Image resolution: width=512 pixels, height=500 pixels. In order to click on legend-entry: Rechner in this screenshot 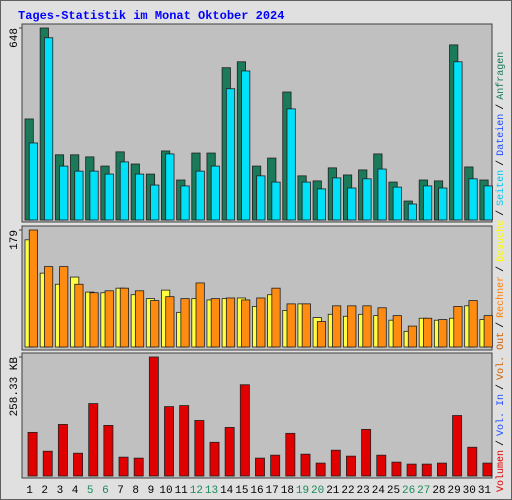, I will do `click(501, 297)`.